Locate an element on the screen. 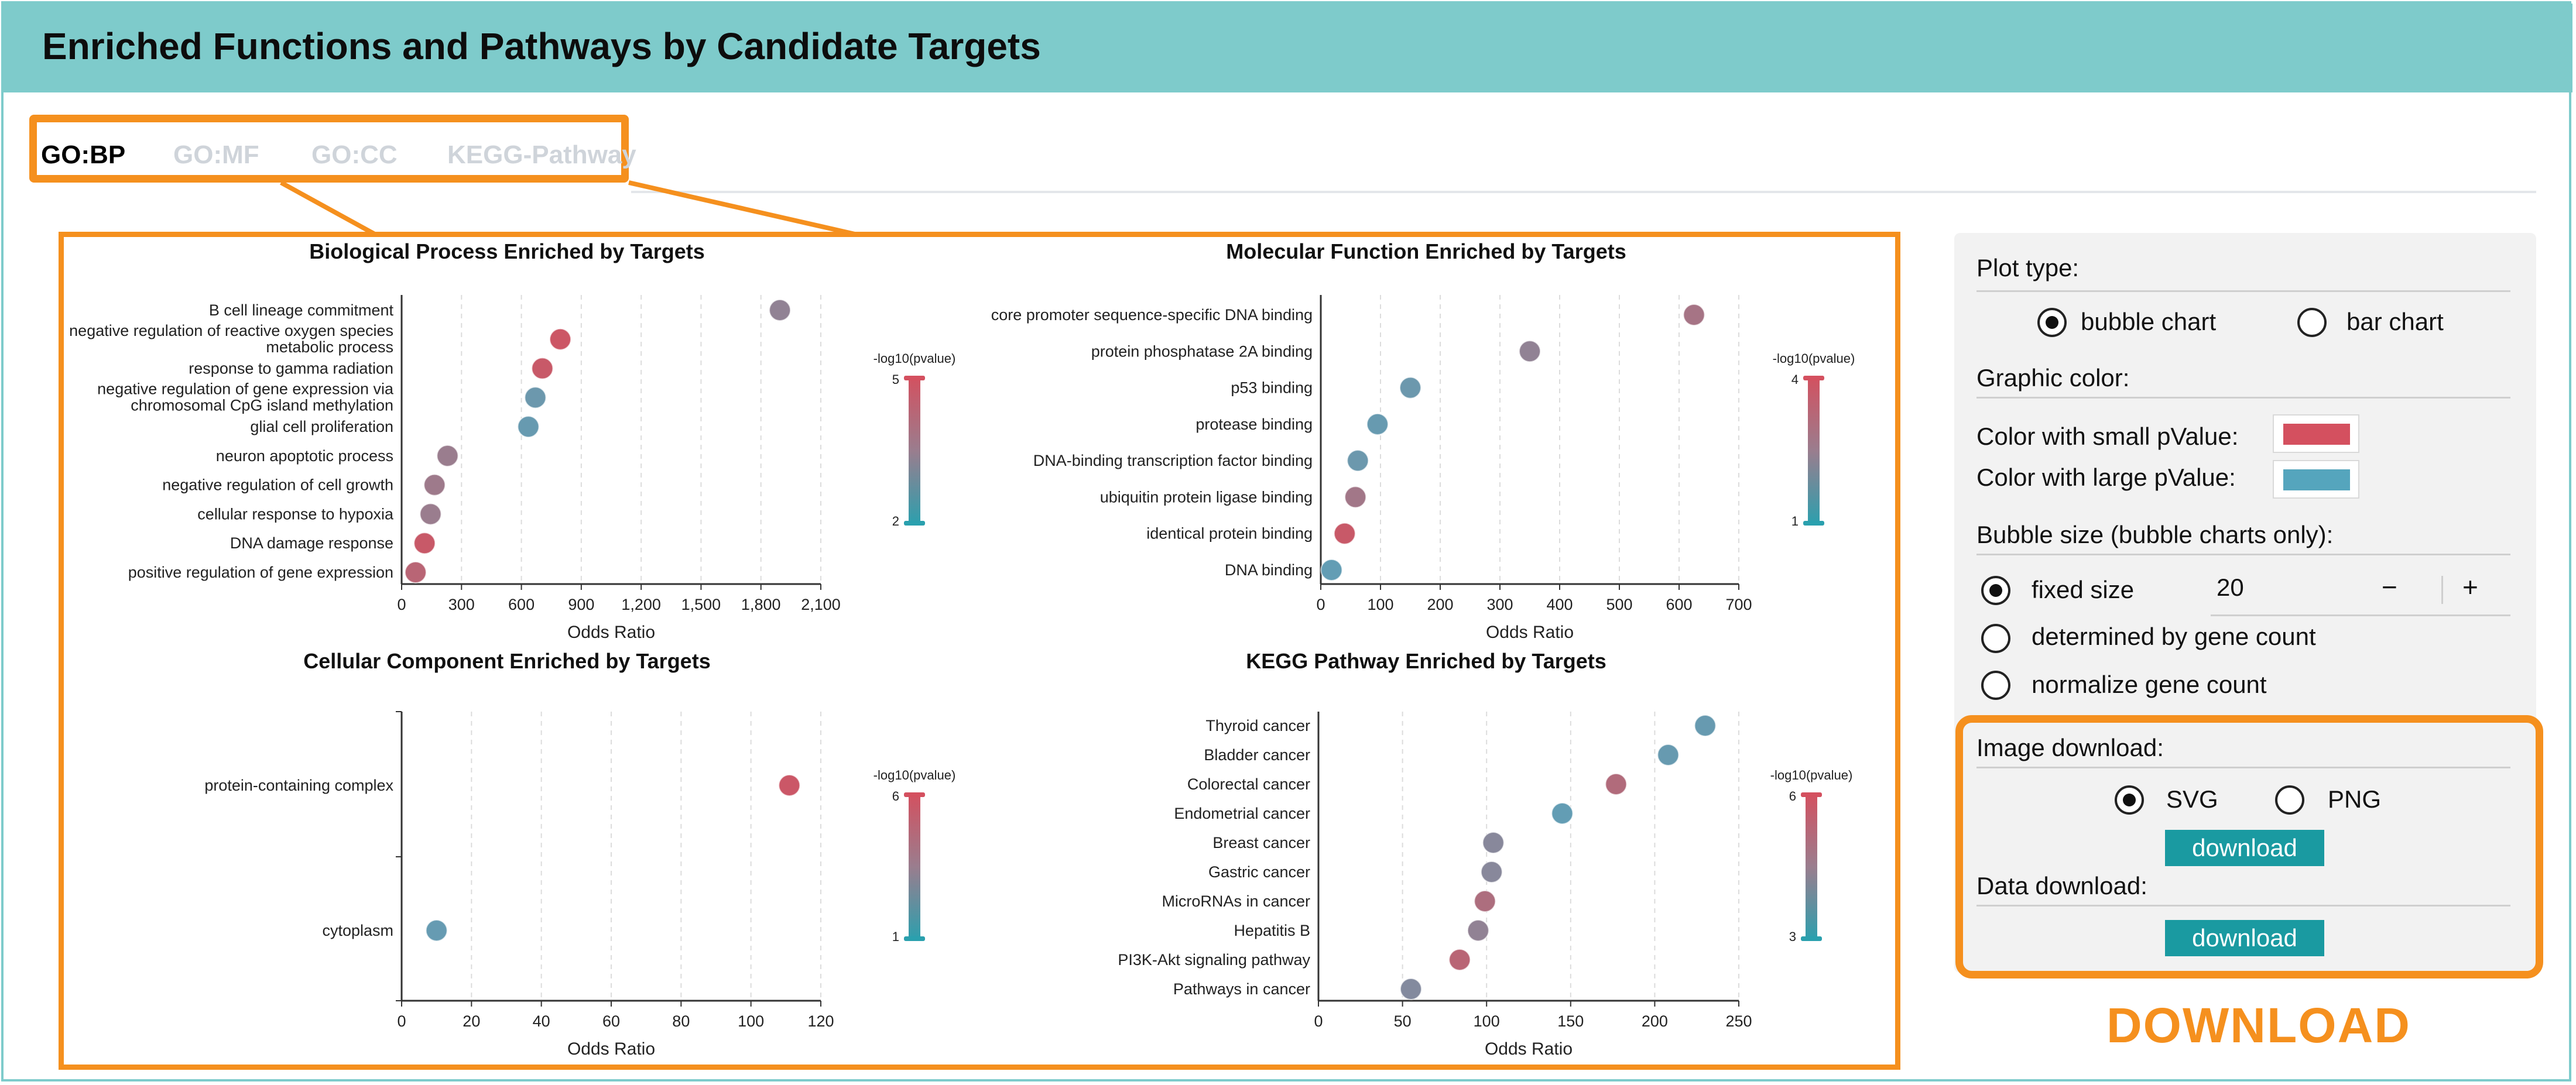 The width and height of the screenshot is (2576, 1085). gene-count-label: determined by gene count is located at coordinates (2174, 636).